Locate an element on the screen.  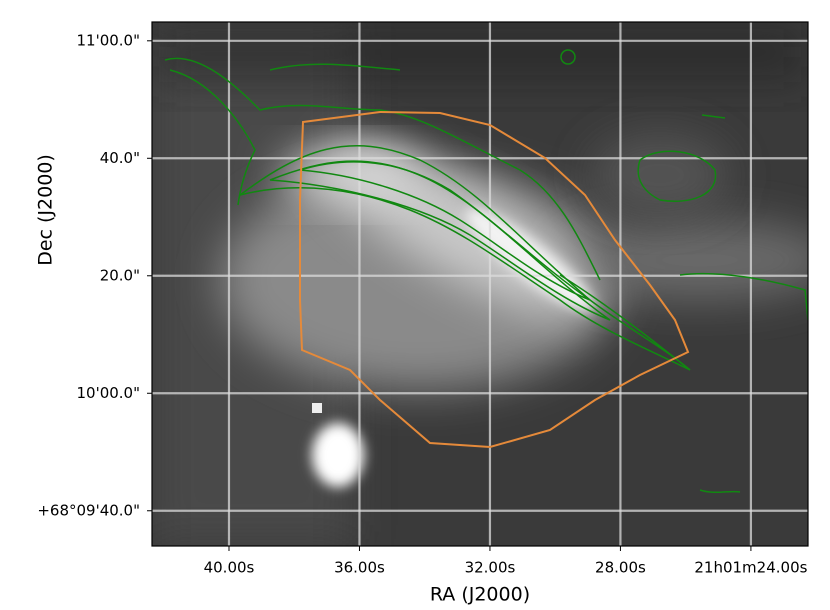
y-tick-label: 40.0" is located at coordinates (120, 158).